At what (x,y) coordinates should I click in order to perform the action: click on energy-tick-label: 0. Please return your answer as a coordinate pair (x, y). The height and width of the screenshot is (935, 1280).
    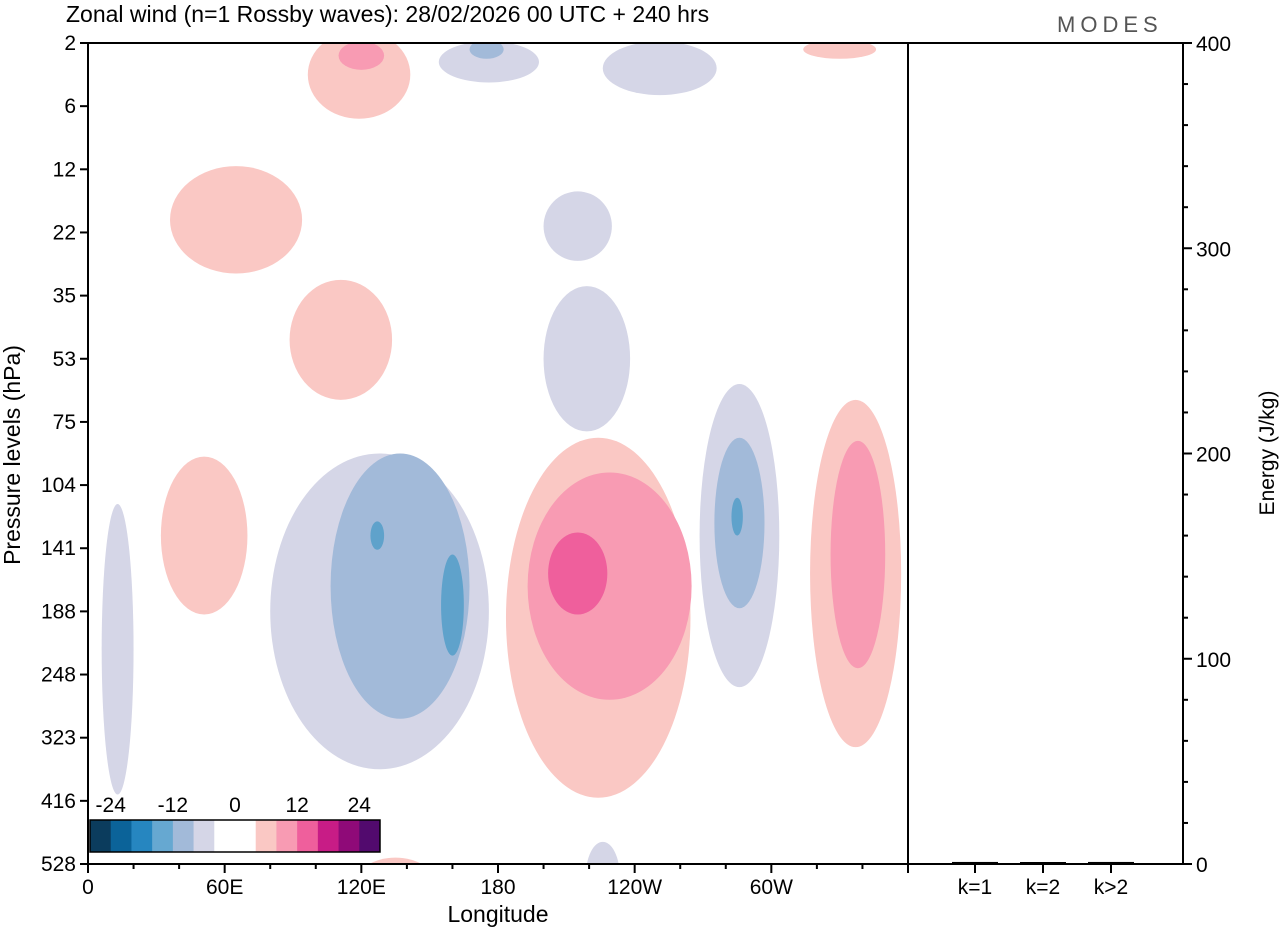
    Looking at the image, I should click on (1202, 865).